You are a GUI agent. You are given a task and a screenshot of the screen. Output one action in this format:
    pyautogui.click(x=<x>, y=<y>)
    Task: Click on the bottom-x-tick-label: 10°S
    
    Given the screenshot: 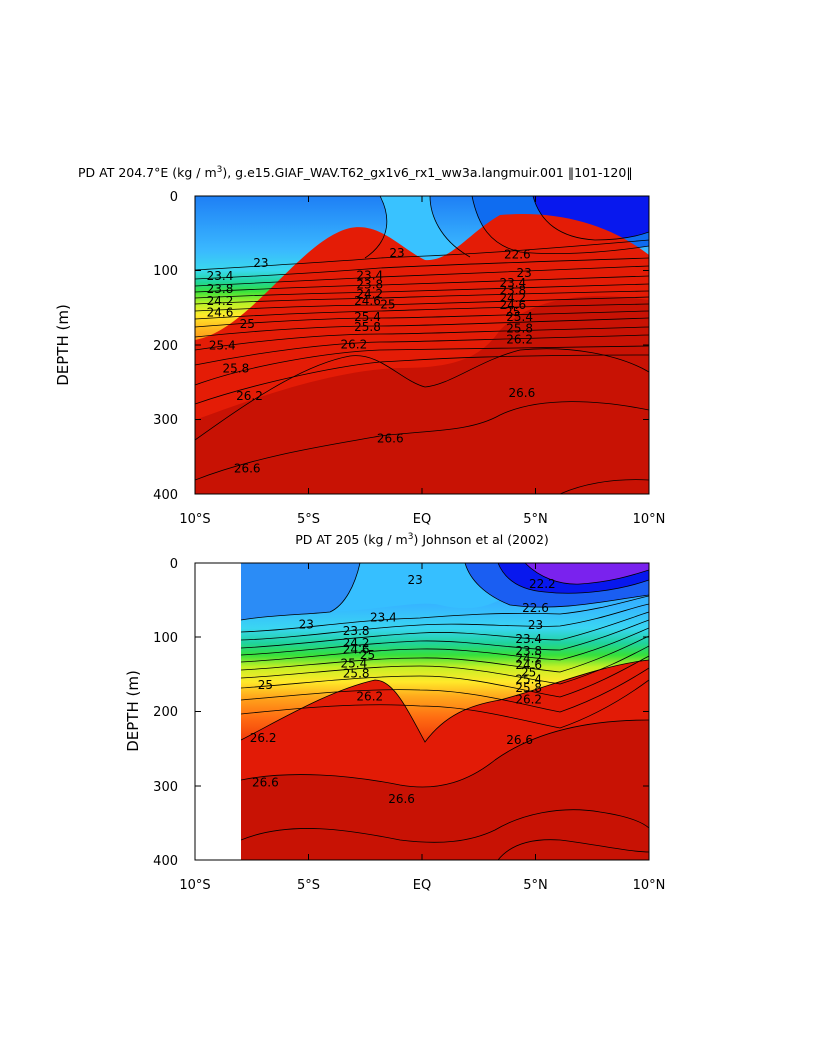 What is the action you would take?
    pyautogui.click(x=194, y=885)
    